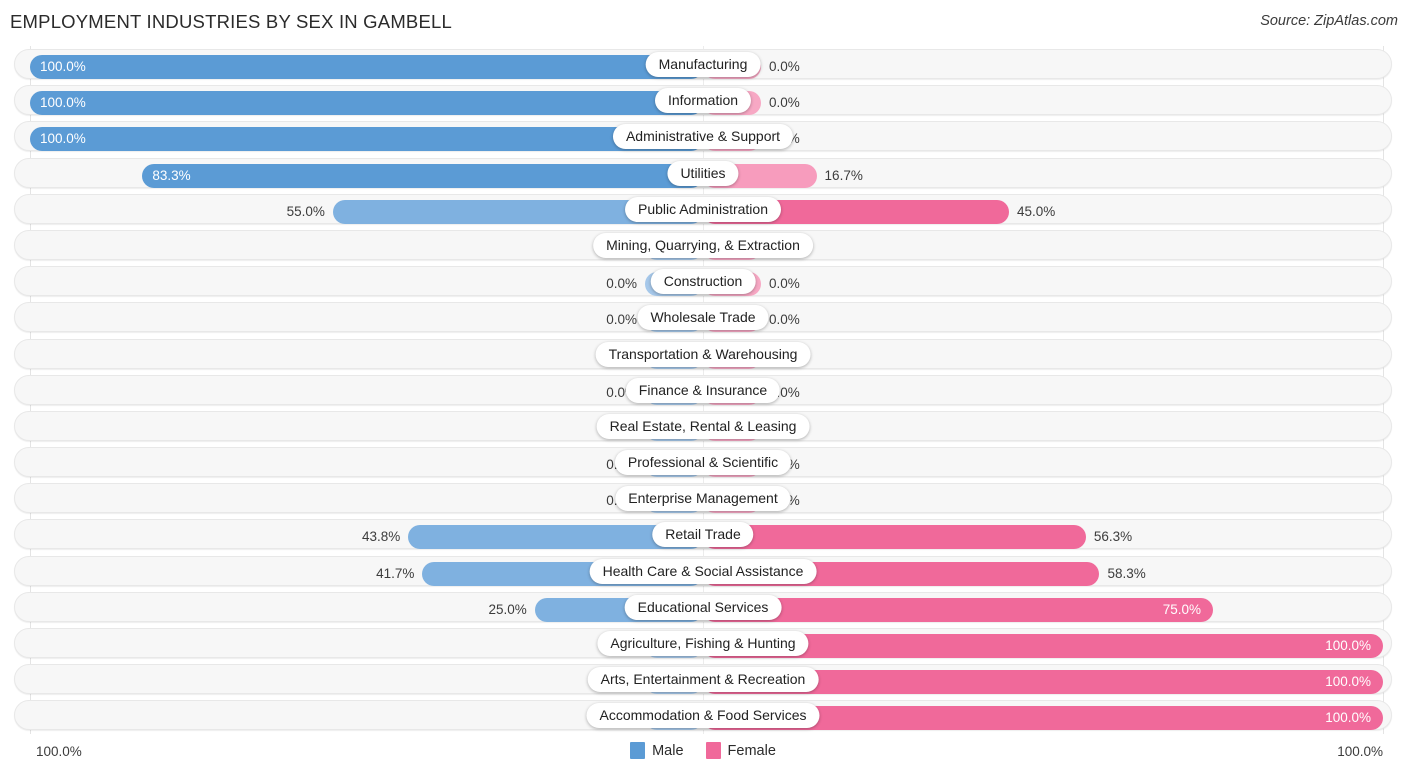  I want to click on chart-row: 0.0%0.0%Professional & Scientific, so click(703, 462).